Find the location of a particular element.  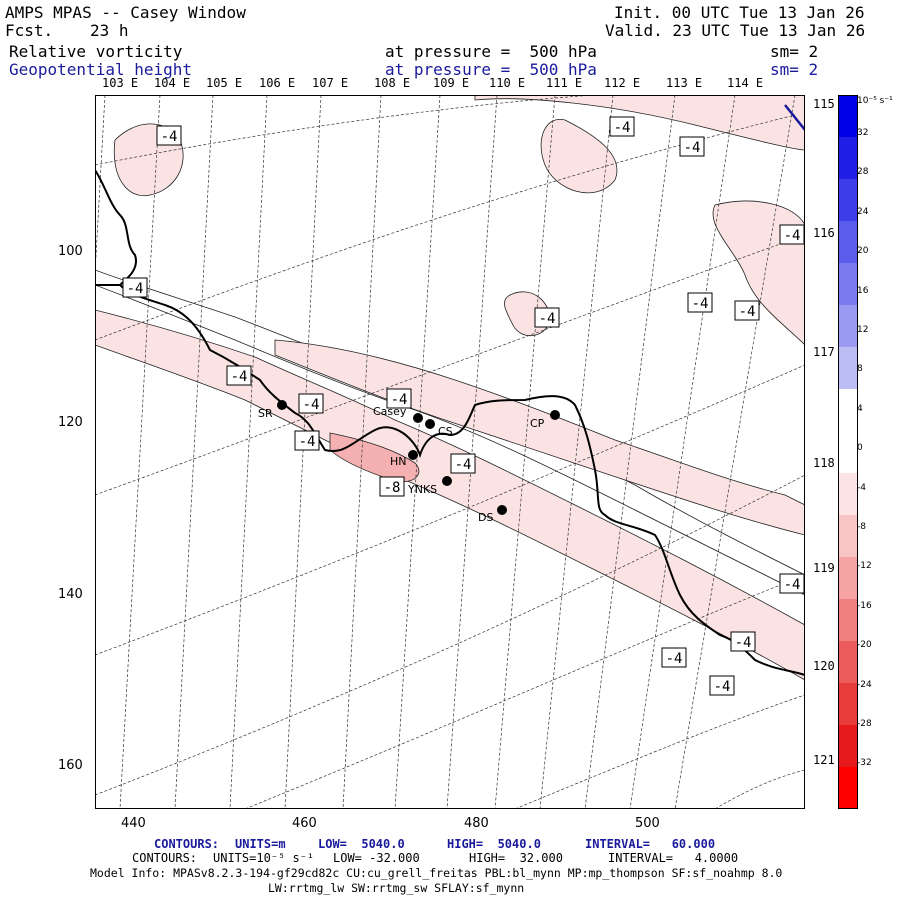

station-label-cs: CS is located at coordinates (445, 431).